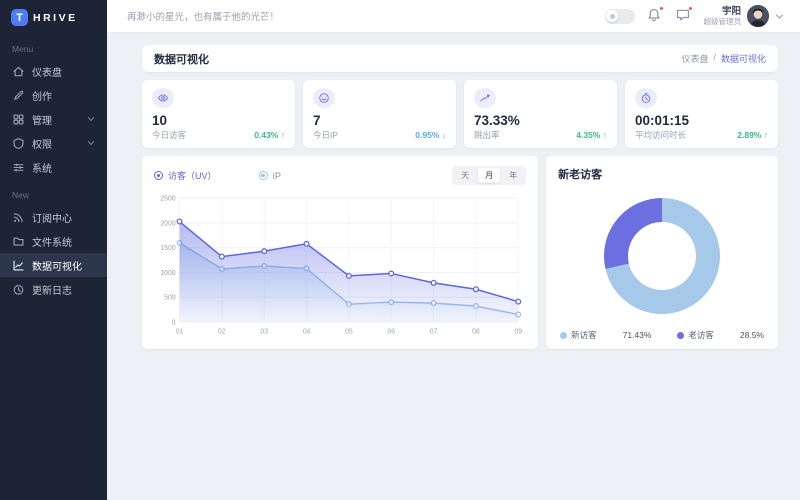  Describe the element at coordinates (465, 175) in the screenshot. I see `period-tab-day: 天` at that location.